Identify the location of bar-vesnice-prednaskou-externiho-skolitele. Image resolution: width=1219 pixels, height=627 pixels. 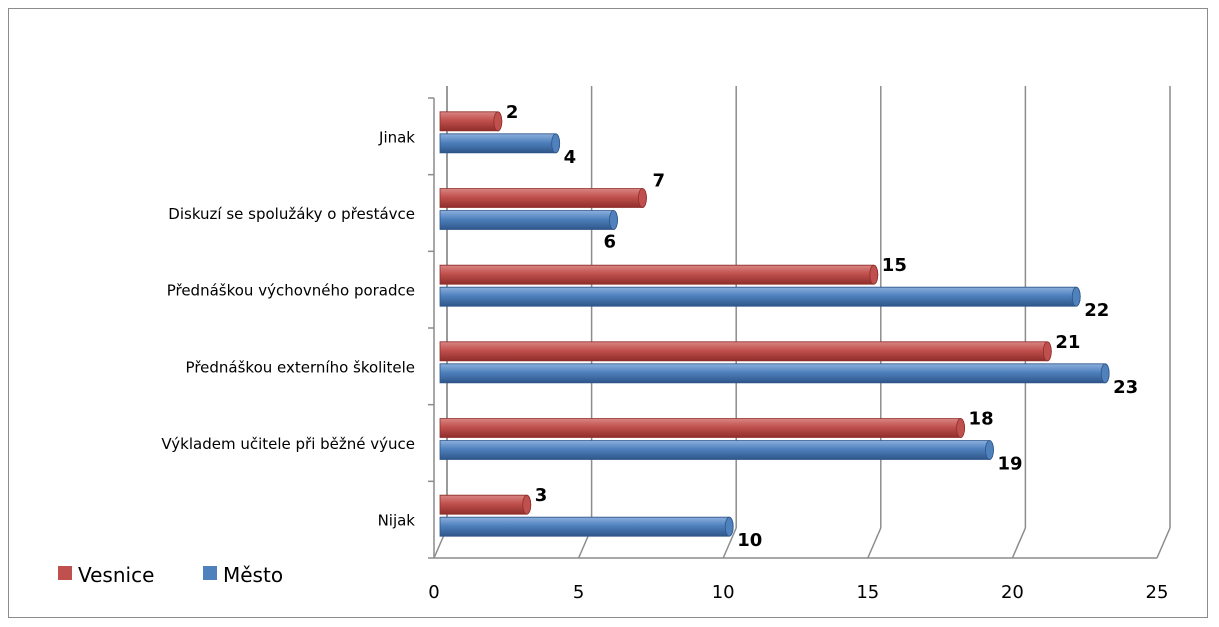
(745, 351).